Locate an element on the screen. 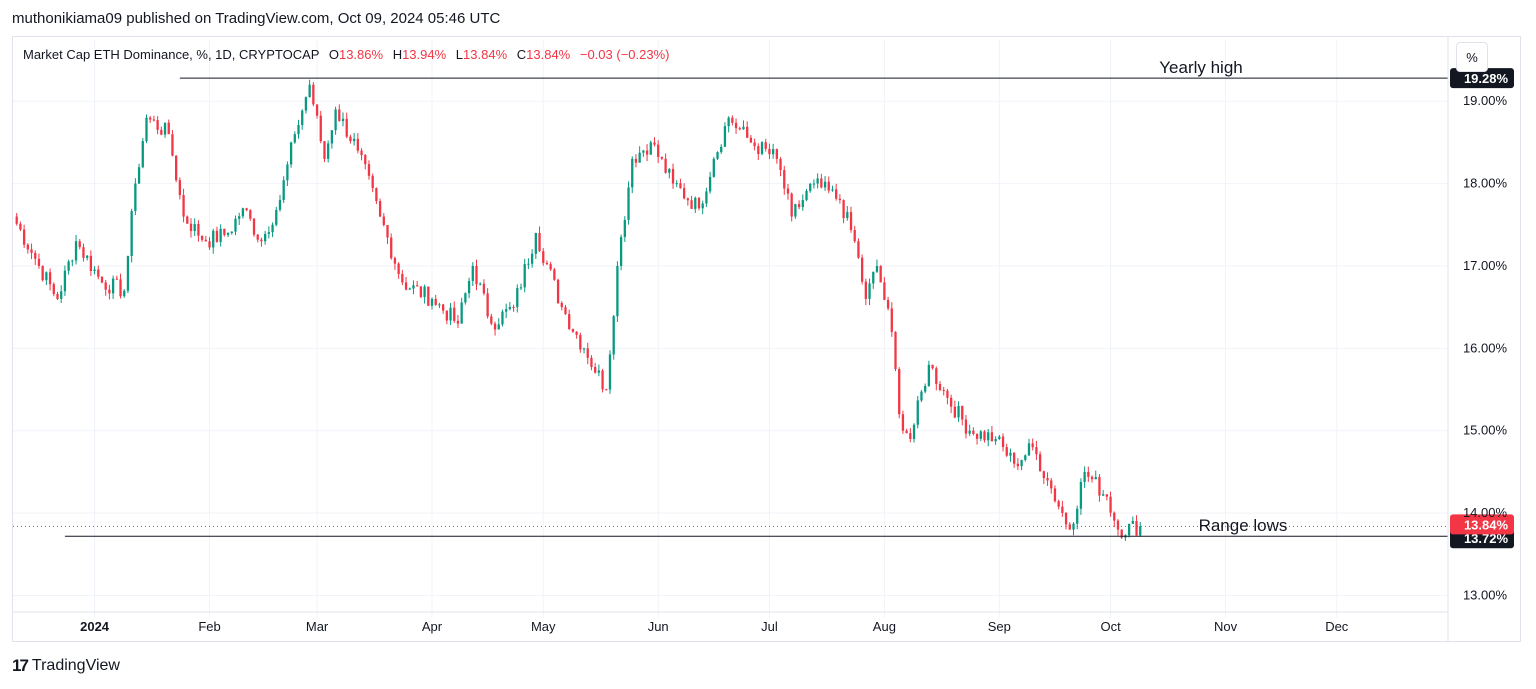 This screenshot has width=1536, height=689. x-tick-label: Feb is located at coordinates (209, 626).